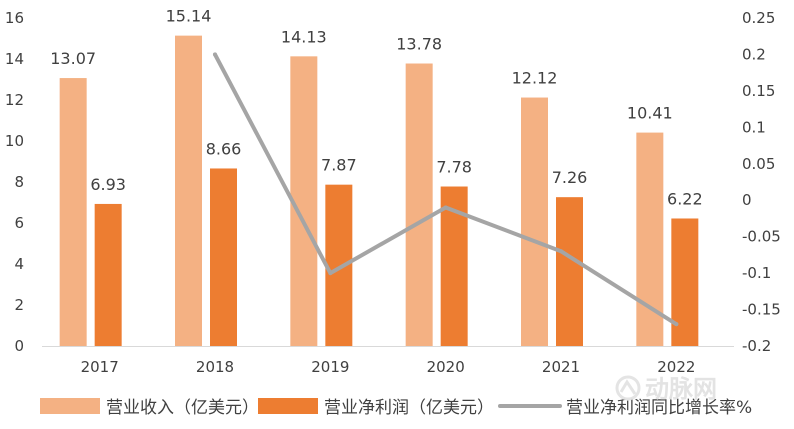 This screenshot has width=794, height=429. I want to click on y-right-tick-label-0: -0.2, so click(756, 346).